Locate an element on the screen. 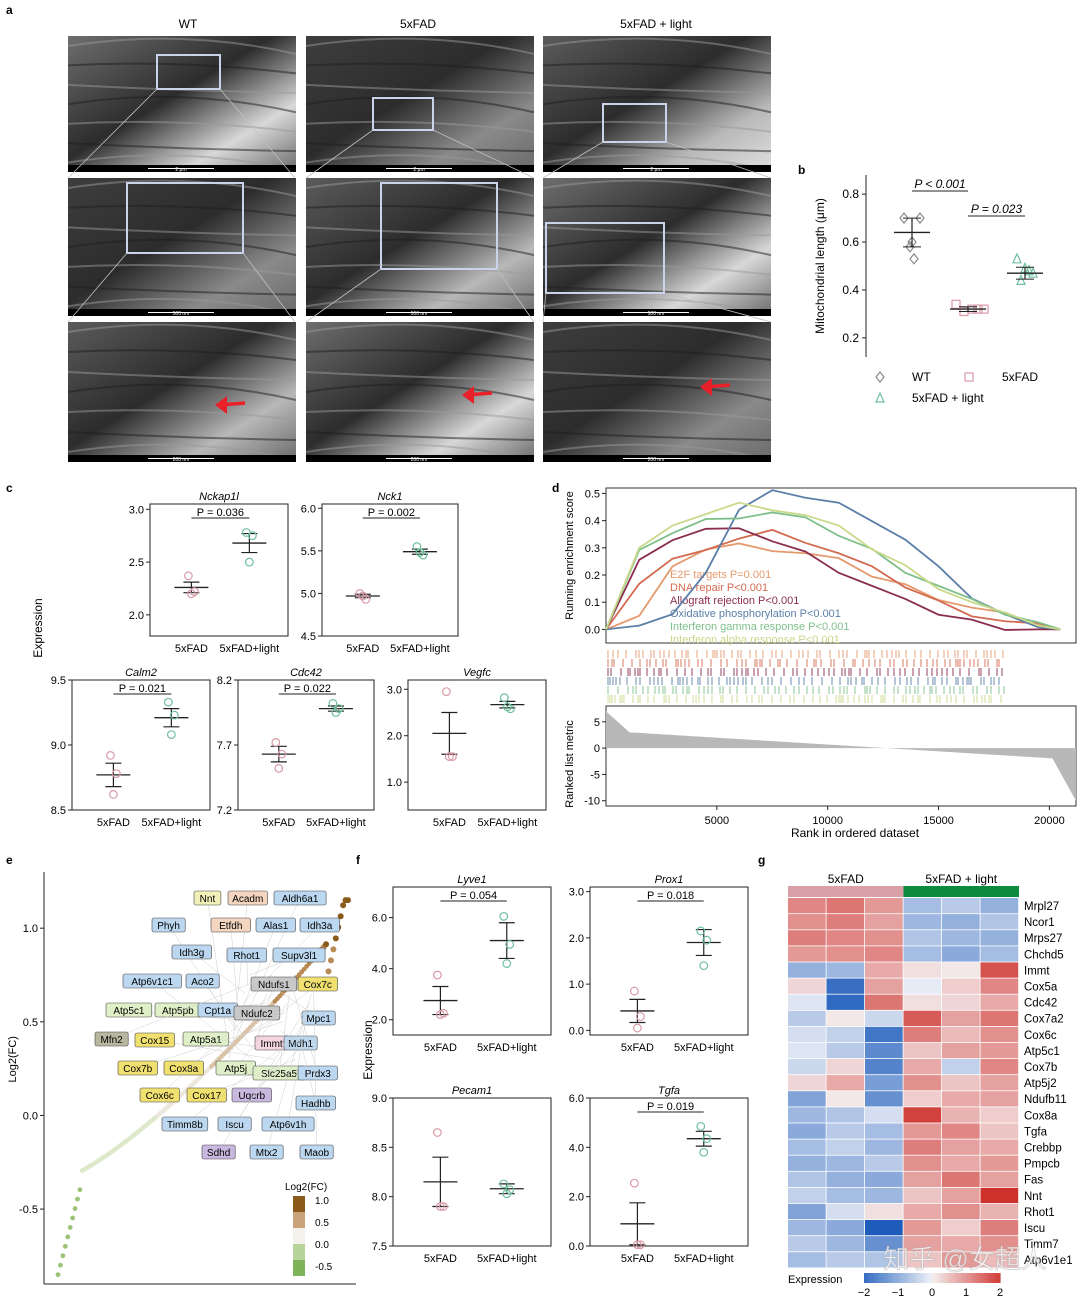 The image size is (1080, 1300). gene-label: Supv3l1 is located at coordinates (299, 956).